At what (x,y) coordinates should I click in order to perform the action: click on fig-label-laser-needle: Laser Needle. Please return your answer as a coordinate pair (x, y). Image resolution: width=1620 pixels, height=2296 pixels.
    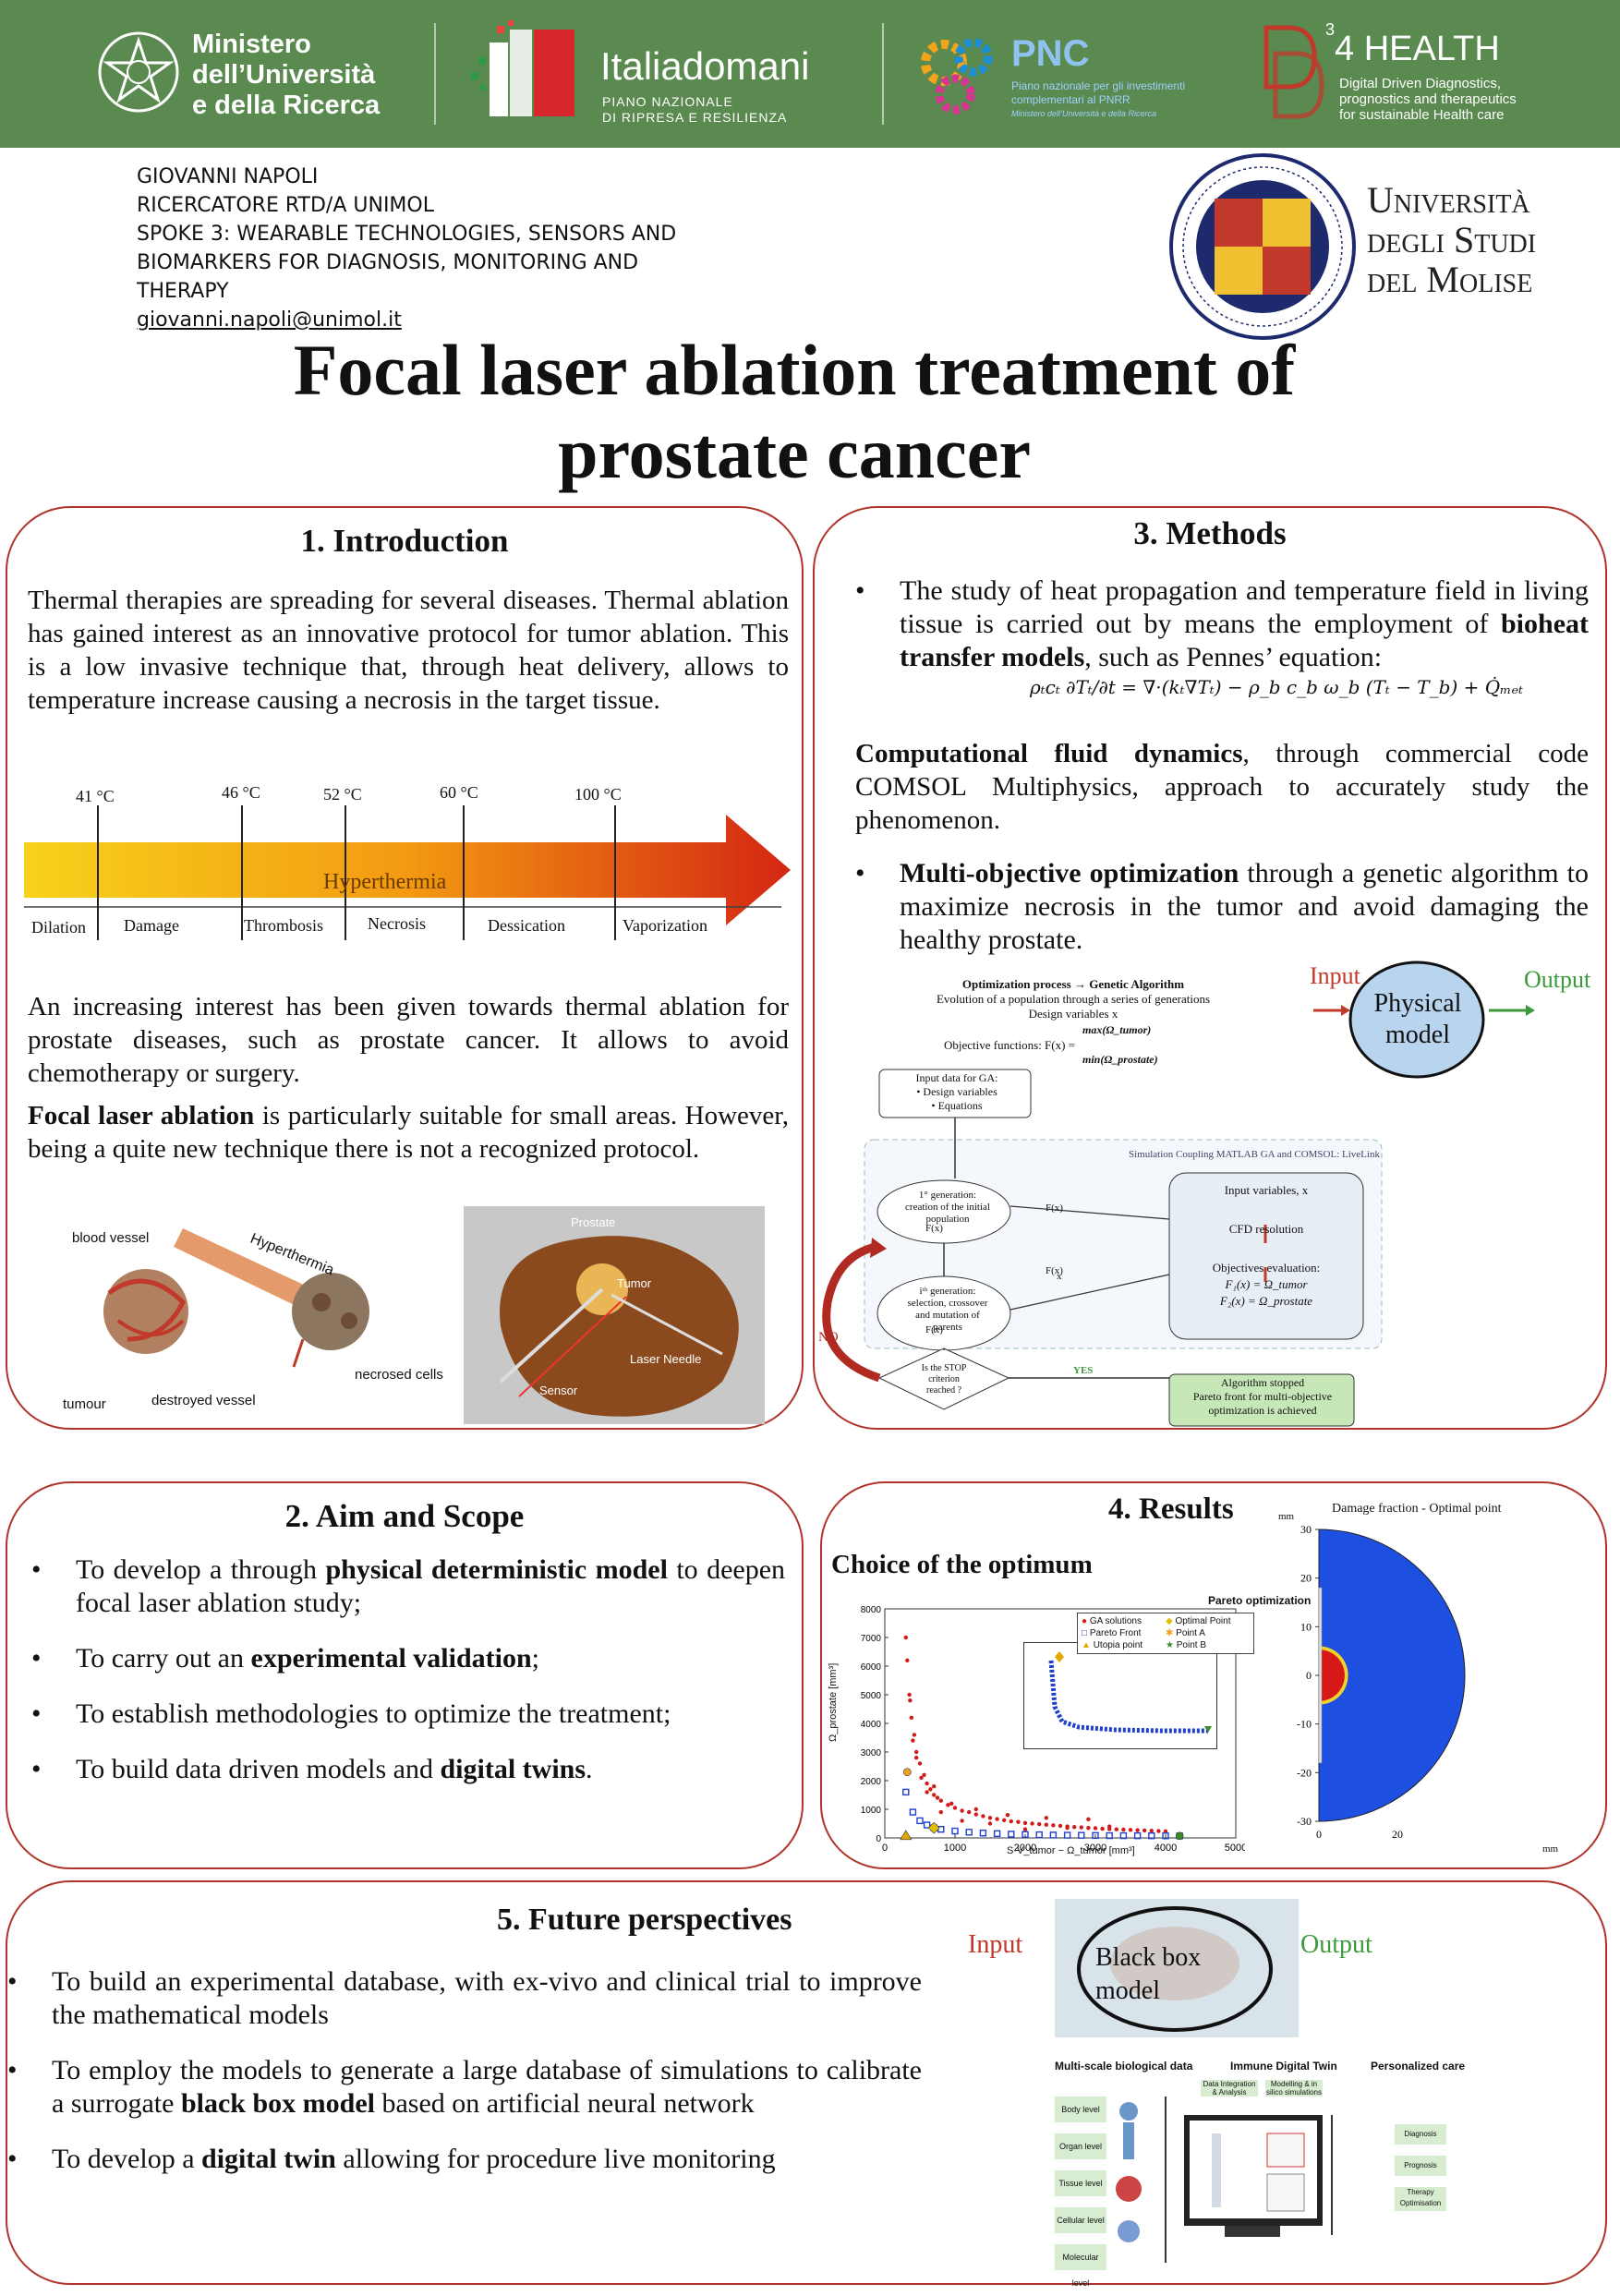
    Looking at the image, I should click on (666, 1359).